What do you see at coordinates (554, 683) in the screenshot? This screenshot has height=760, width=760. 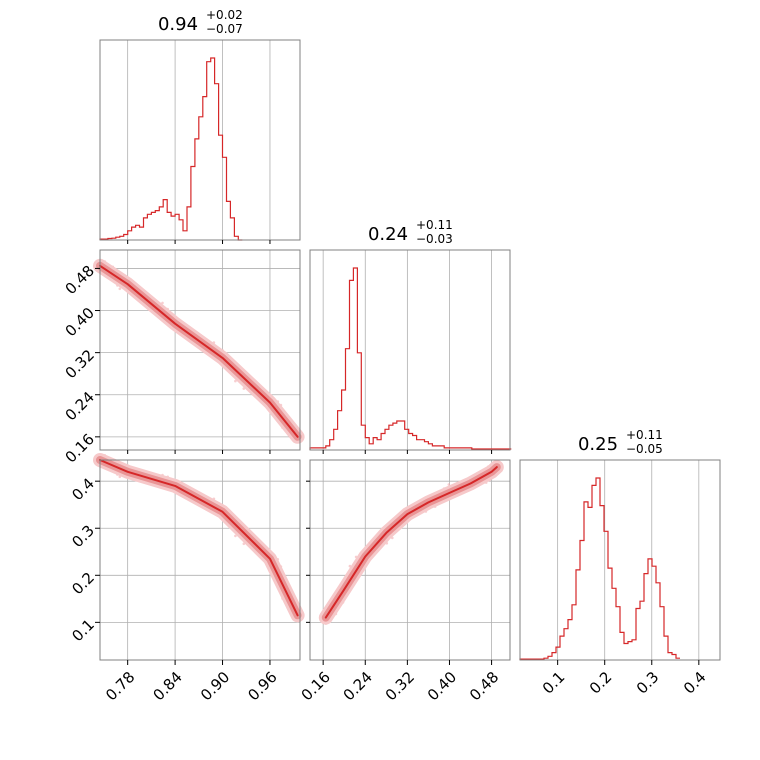 I see `xtick-label-2-0: 0.1` at bounding box center [554, 683].